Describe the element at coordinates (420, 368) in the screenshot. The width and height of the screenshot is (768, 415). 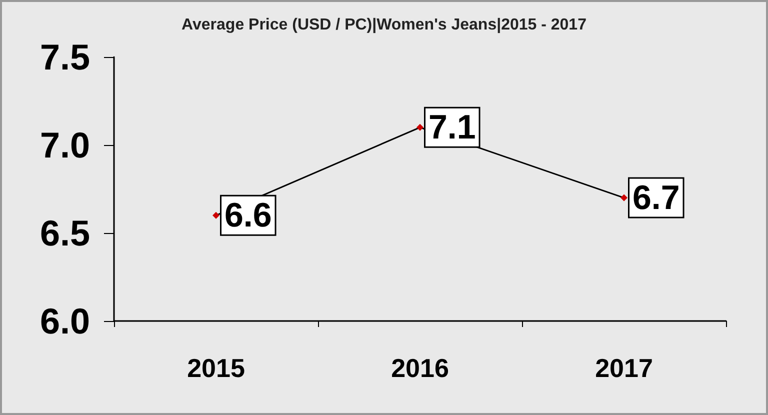
I see `x-tick-label: 2016` at that location.